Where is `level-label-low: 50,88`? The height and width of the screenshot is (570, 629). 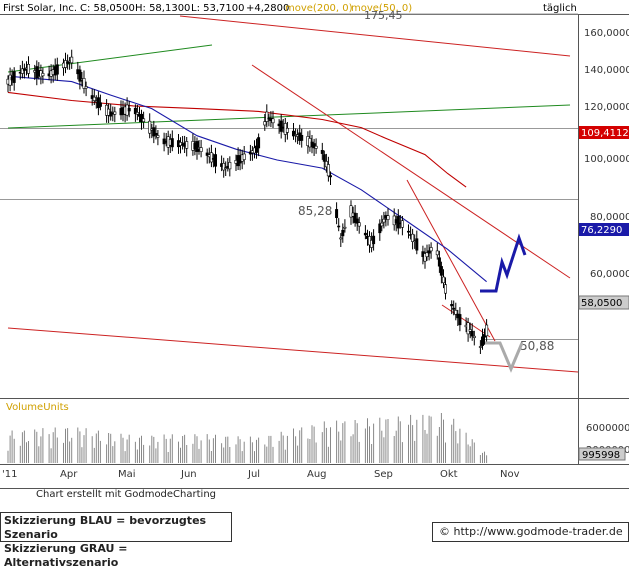
level-label-low: 50,88 is located at coordinates (537, 346).